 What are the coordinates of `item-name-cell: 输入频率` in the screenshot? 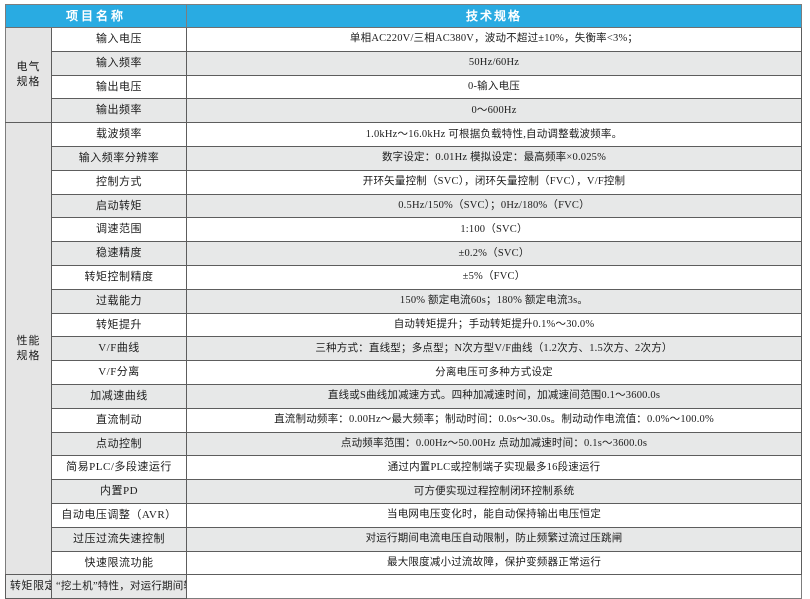 It's located at (119, 63).